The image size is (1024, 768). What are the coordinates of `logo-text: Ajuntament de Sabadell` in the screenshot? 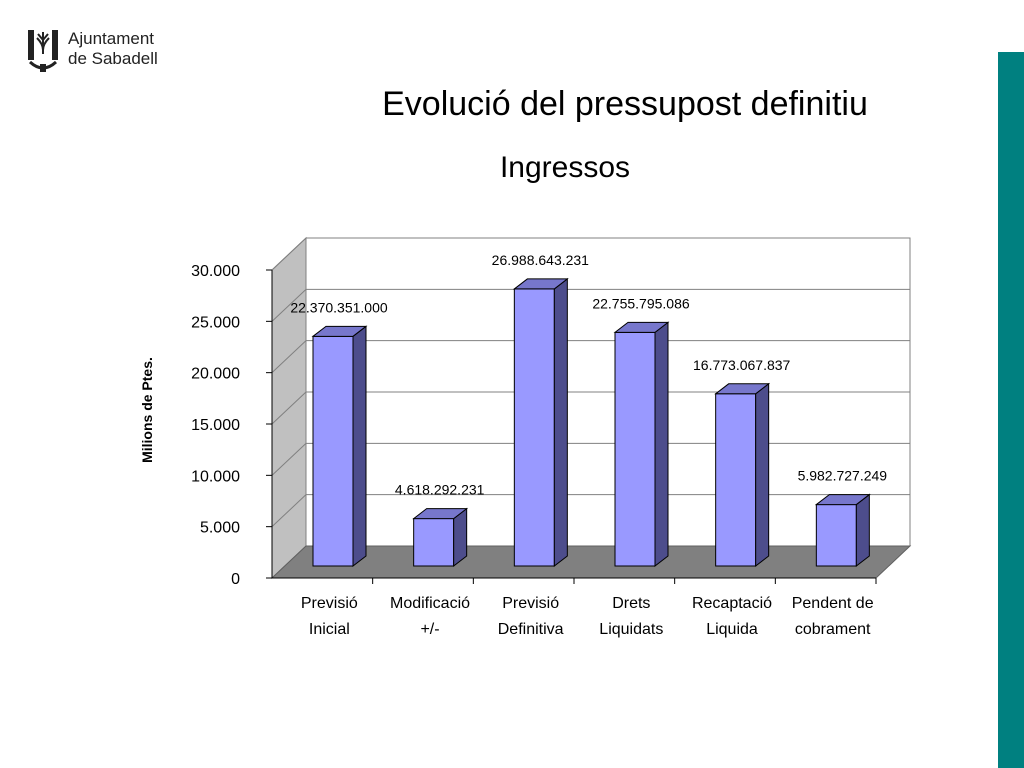 It's located at (113, 49).